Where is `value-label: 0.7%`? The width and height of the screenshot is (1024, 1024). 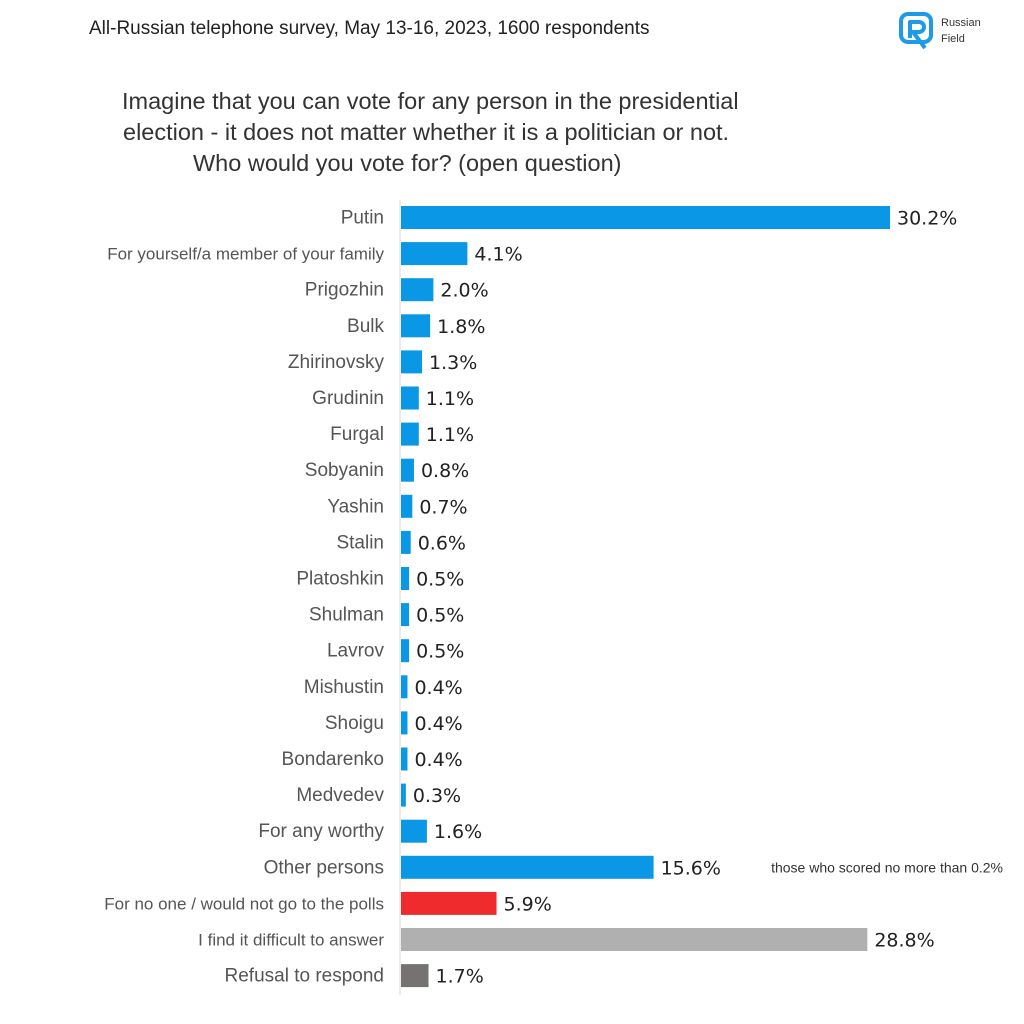 value-label: 0.7% is located at coordinates (443, 507).